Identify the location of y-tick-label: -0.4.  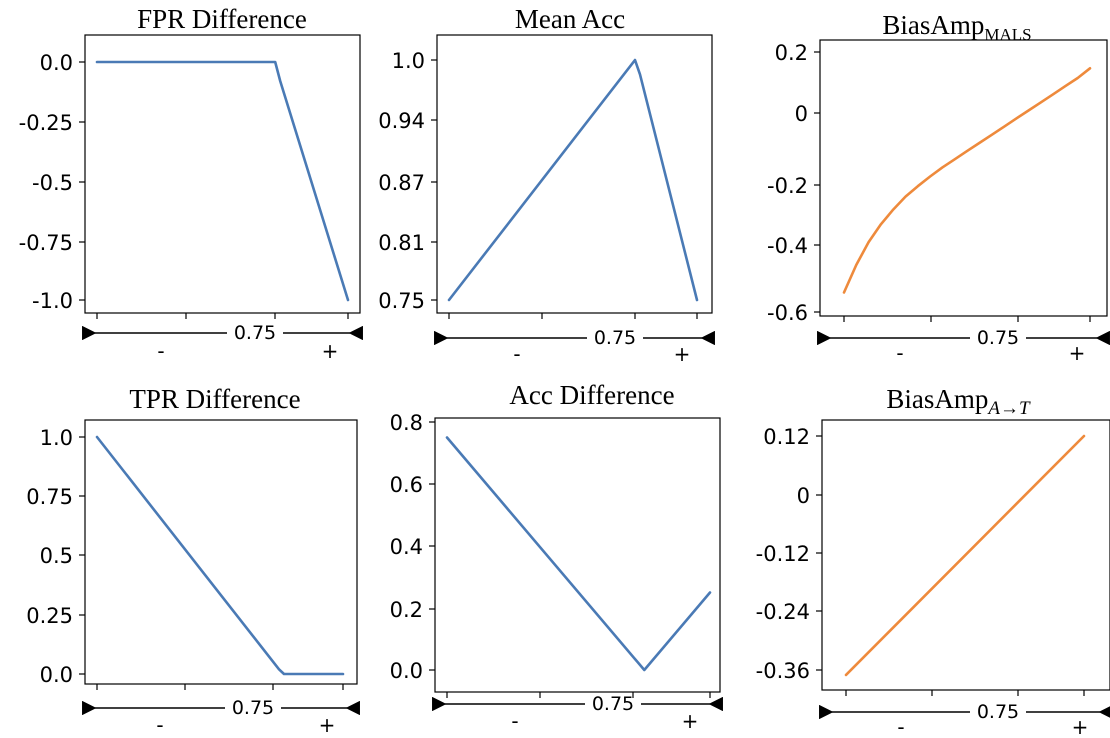
(787, 246).